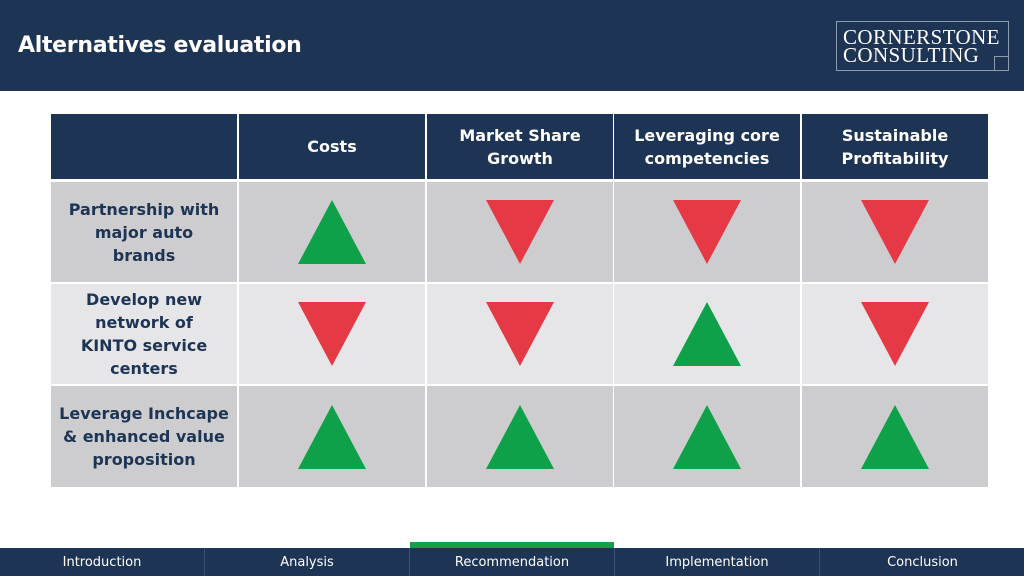  I want to click on nav-tab-conclusion: Conclusion, so click(922, 562).